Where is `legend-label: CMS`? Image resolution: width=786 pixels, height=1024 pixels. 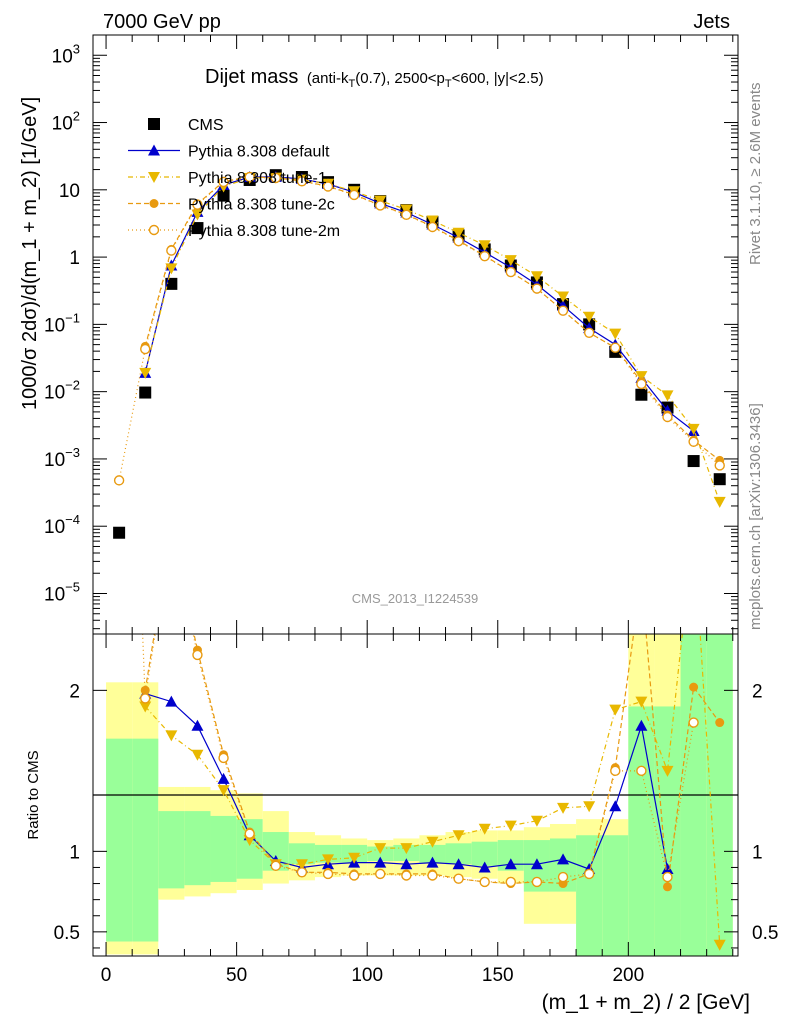 legend-label: CMS is located at coordinates (206, 125).